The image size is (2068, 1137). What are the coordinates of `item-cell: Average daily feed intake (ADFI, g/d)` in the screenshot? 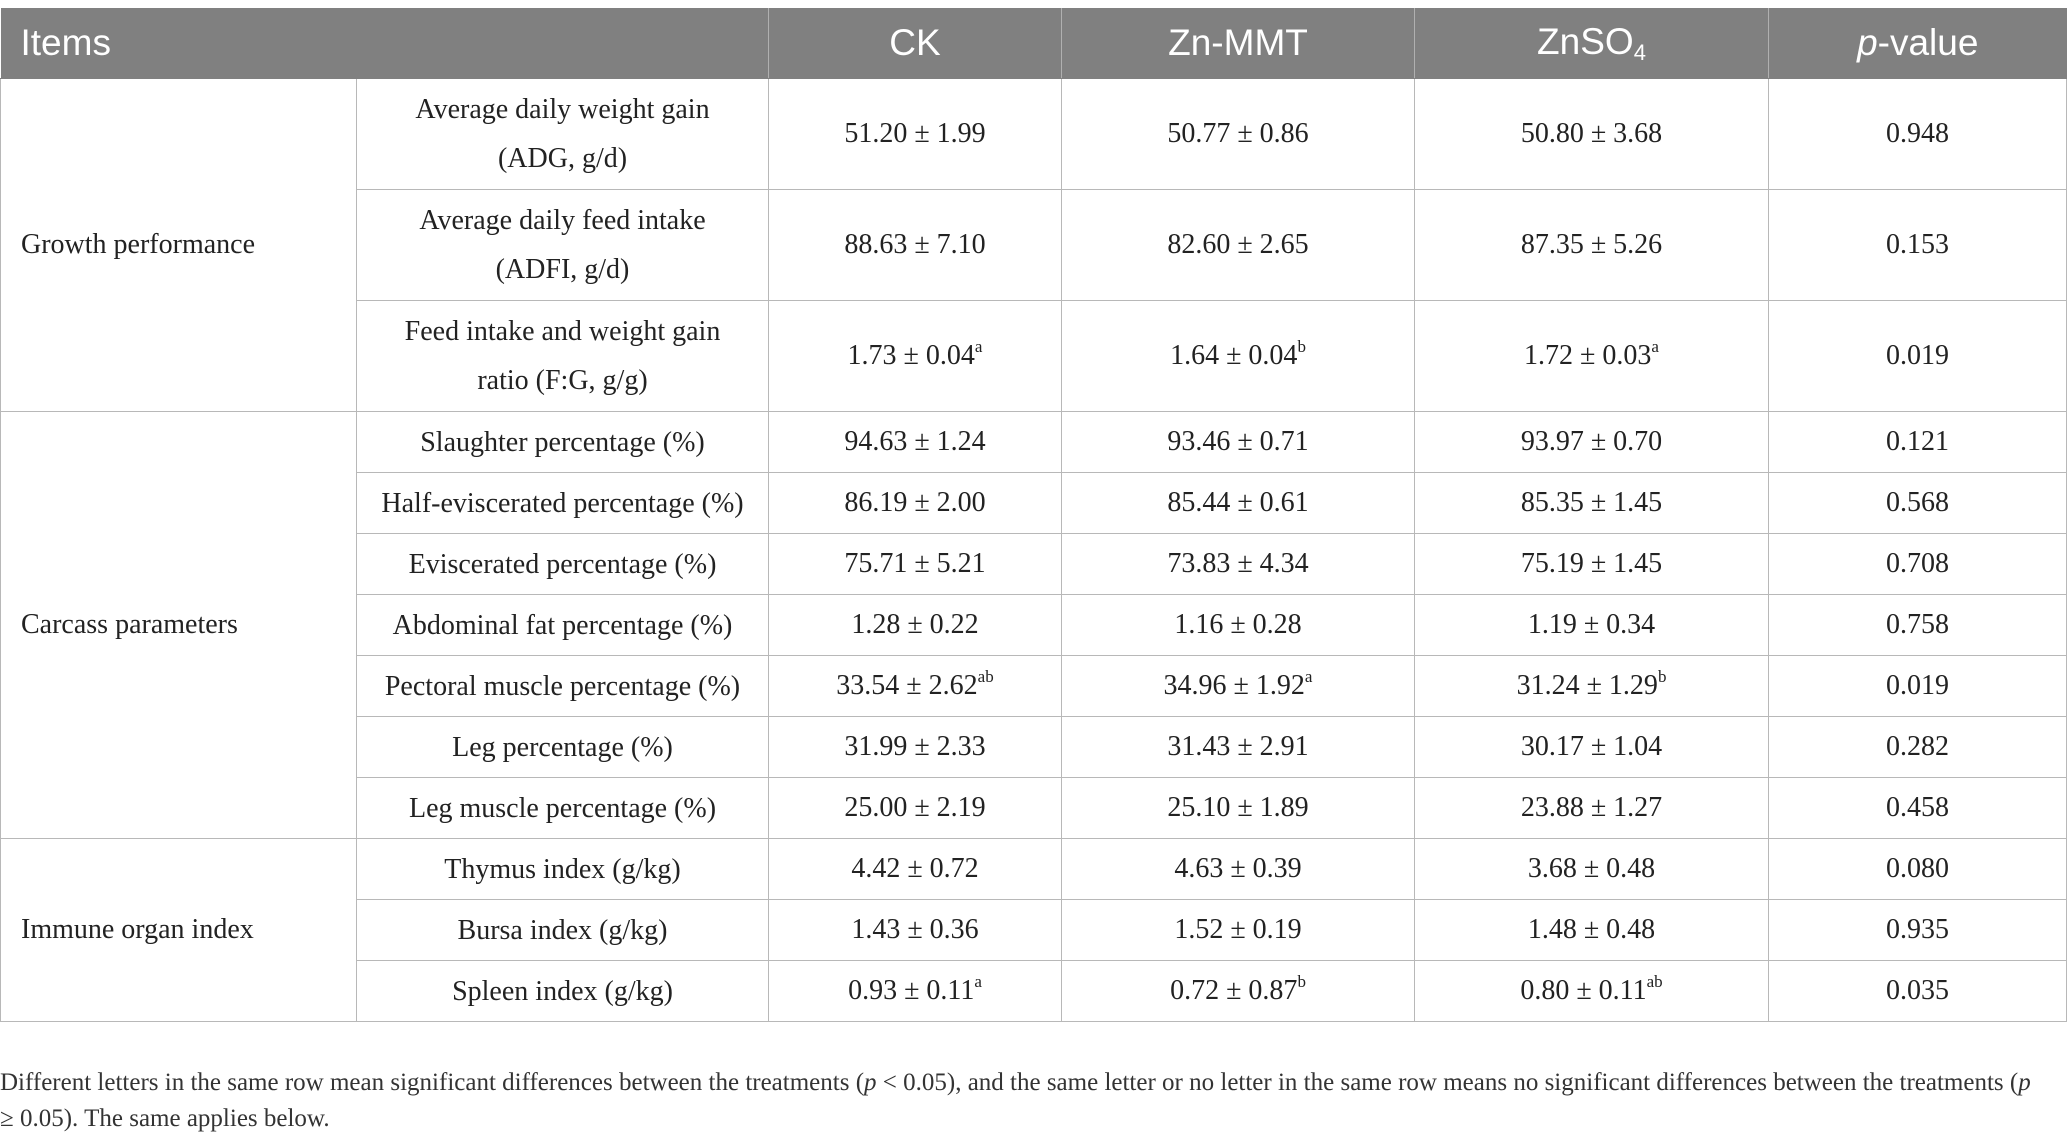 It's located at (562, 245).